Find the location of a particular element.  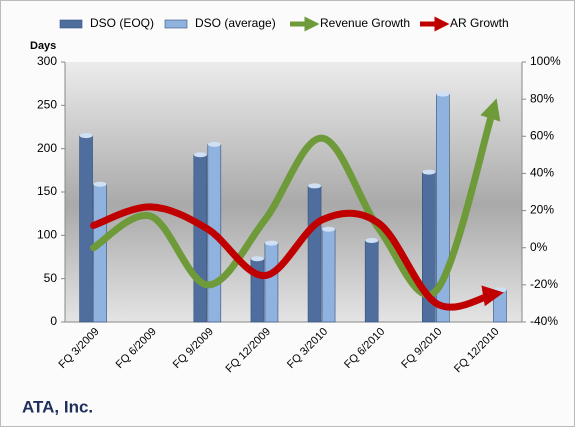

y2-tick-label: 100% is located at coordinates (545, 61).